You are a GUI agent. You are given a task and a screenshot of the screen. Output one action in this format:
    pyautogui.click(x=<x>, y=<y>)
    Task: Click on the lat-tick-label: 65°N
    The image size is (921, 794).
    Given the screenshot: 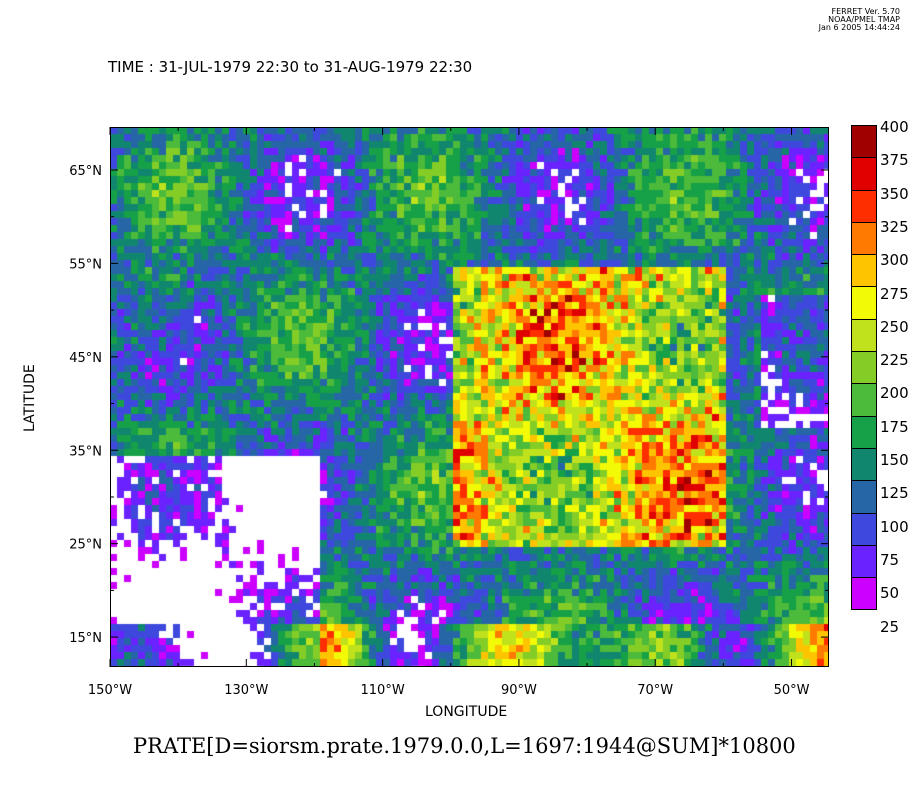 What is the action you would take?
    pyautogui.click(x=85, y=171)
    